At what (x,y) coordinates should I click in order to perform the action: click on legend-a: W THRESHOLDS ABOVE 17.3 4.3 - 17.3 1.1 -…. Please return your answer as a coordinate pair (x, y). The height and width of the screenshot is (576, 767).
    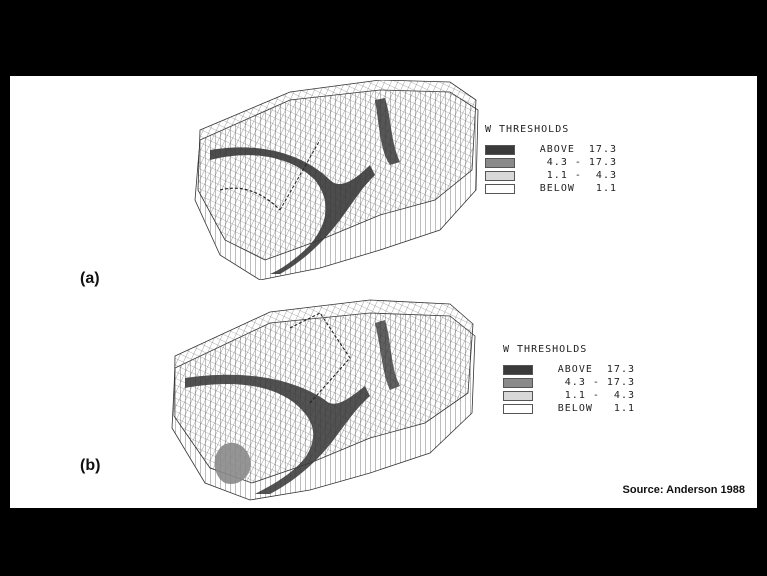
    Looking at the image, I should click on (551, 159).